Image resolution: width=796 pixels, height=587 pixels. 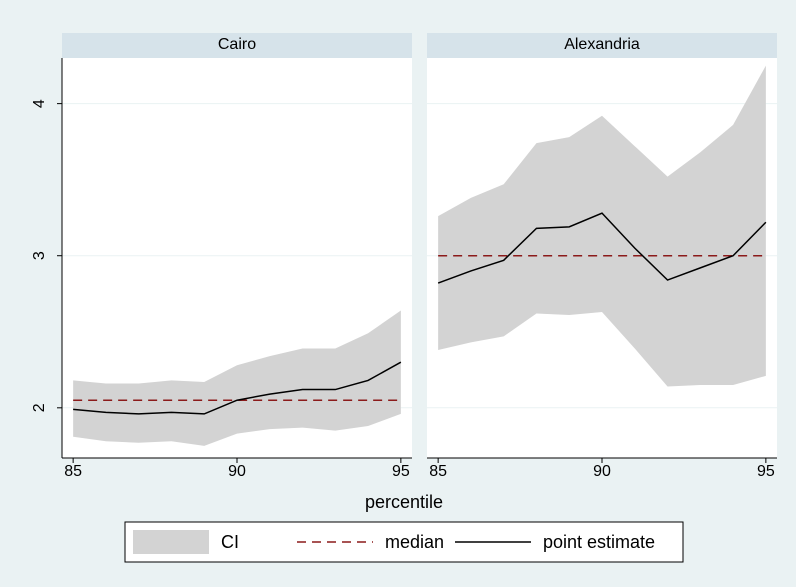 I want to click on legend-box, so click(x=404, y=542).